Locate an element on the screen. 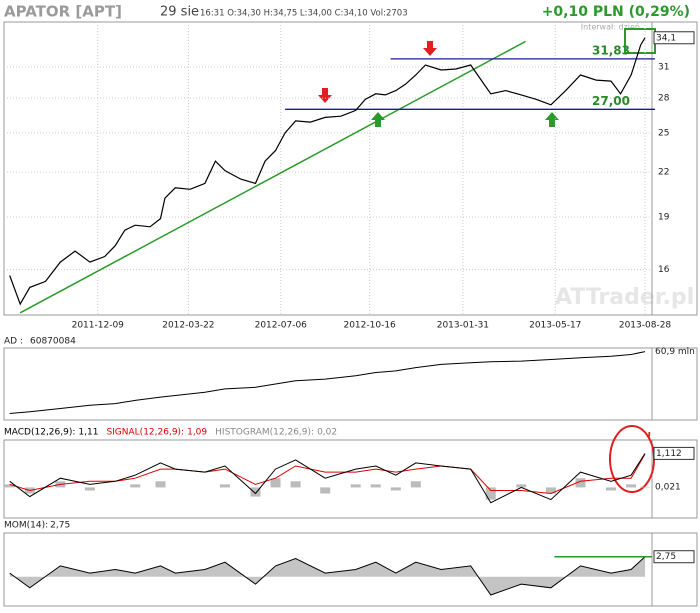 Image resolution: width=700 pixels, height=613 pixels. legend-name: HISTOGRAM(12,26,9): is located at coordinates (264, 433).